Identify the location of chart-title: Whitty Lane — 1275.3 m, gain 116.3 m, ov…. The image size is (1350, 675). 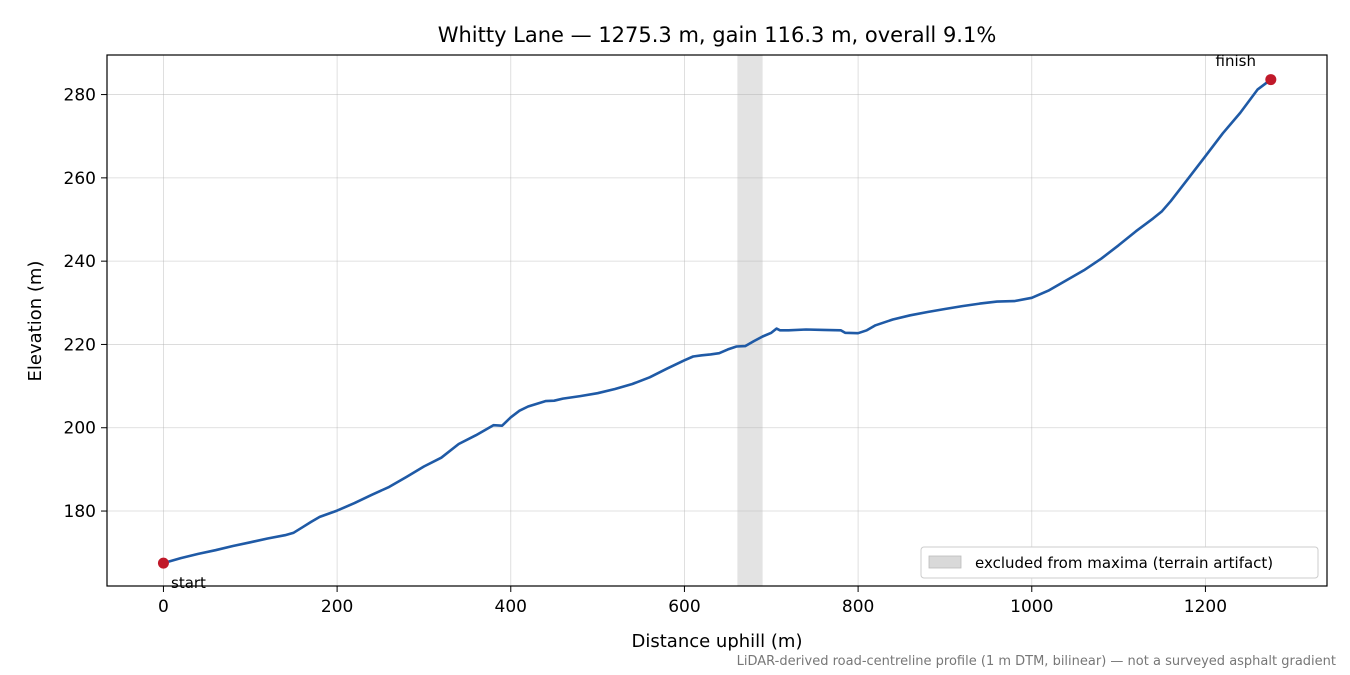
(717, 35).